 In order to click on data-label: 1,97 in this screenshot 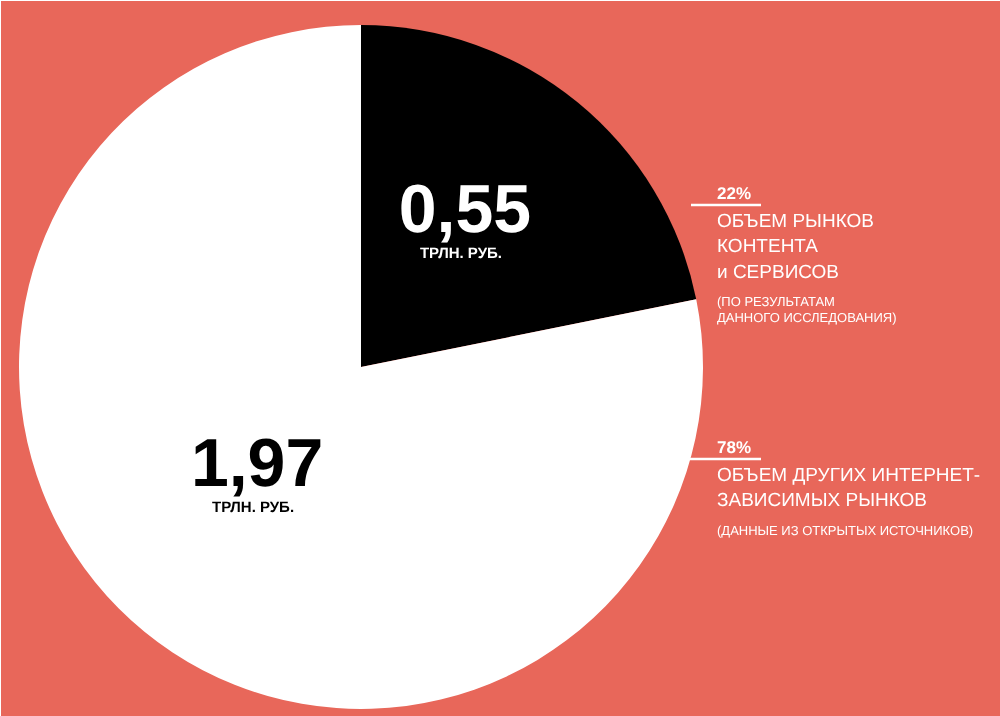, I will do `click(257, 464)`.